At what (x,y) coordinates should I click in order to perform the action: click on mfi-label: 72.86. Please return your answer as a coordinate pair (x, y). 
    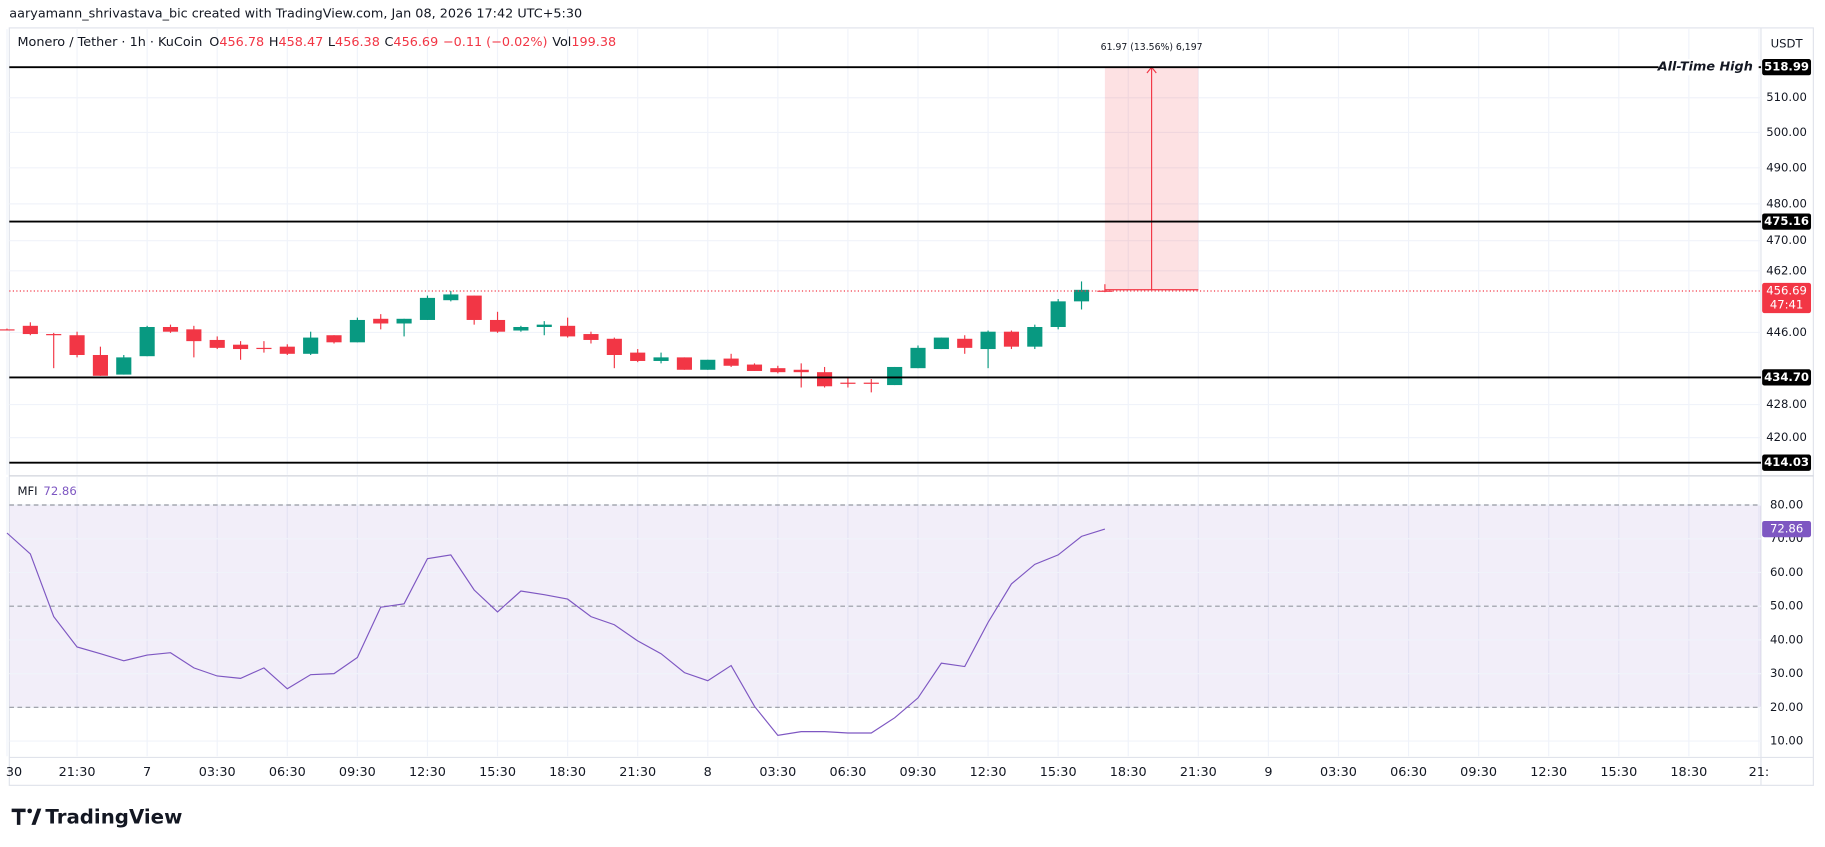
    Looking at the image, I should click on (1786, 529).